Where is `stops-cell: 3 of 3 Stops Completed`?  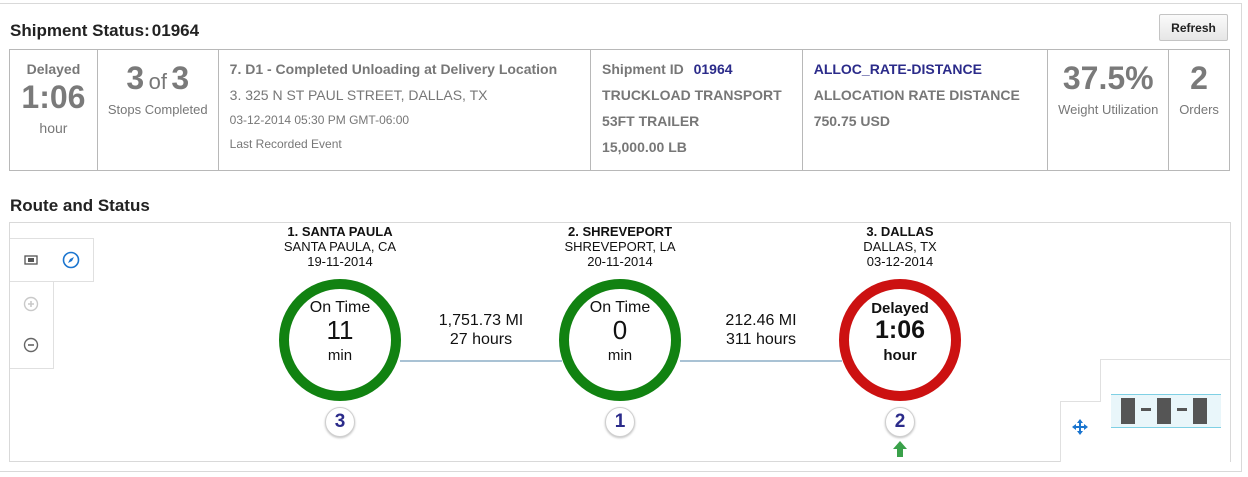 stops-cell: 3 of 3 Stops Completed is located at coordinates (158, 110).